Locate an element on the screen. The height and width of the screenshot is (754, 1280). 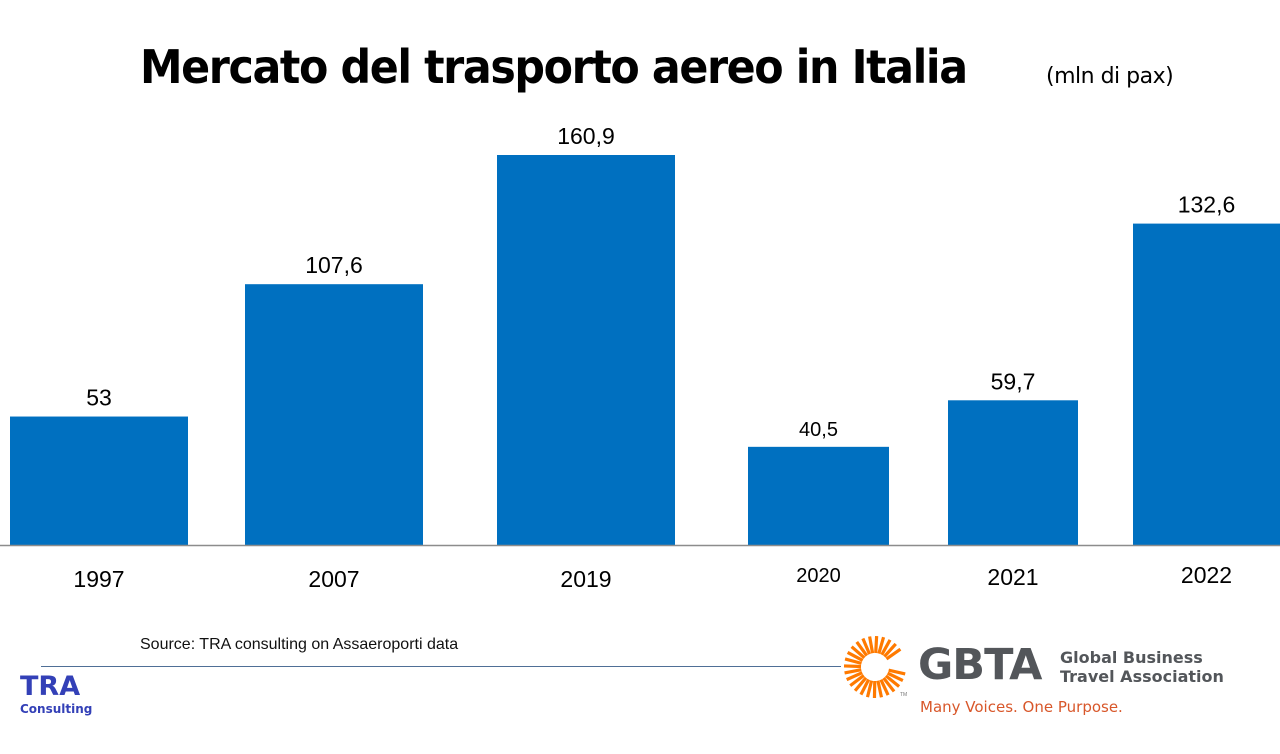
tra-logo-text: TRA is located at coordinates (50, 686).